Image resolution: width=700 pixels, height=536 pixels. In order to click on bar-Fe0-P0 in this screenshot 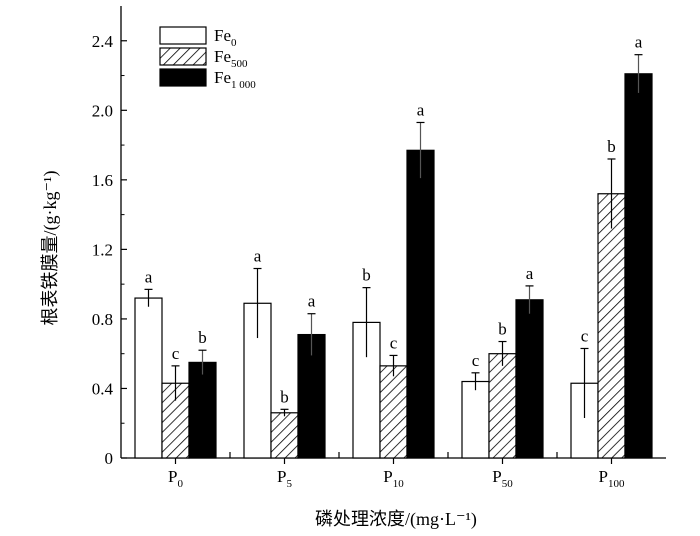, I will do `click(148, 378)`.